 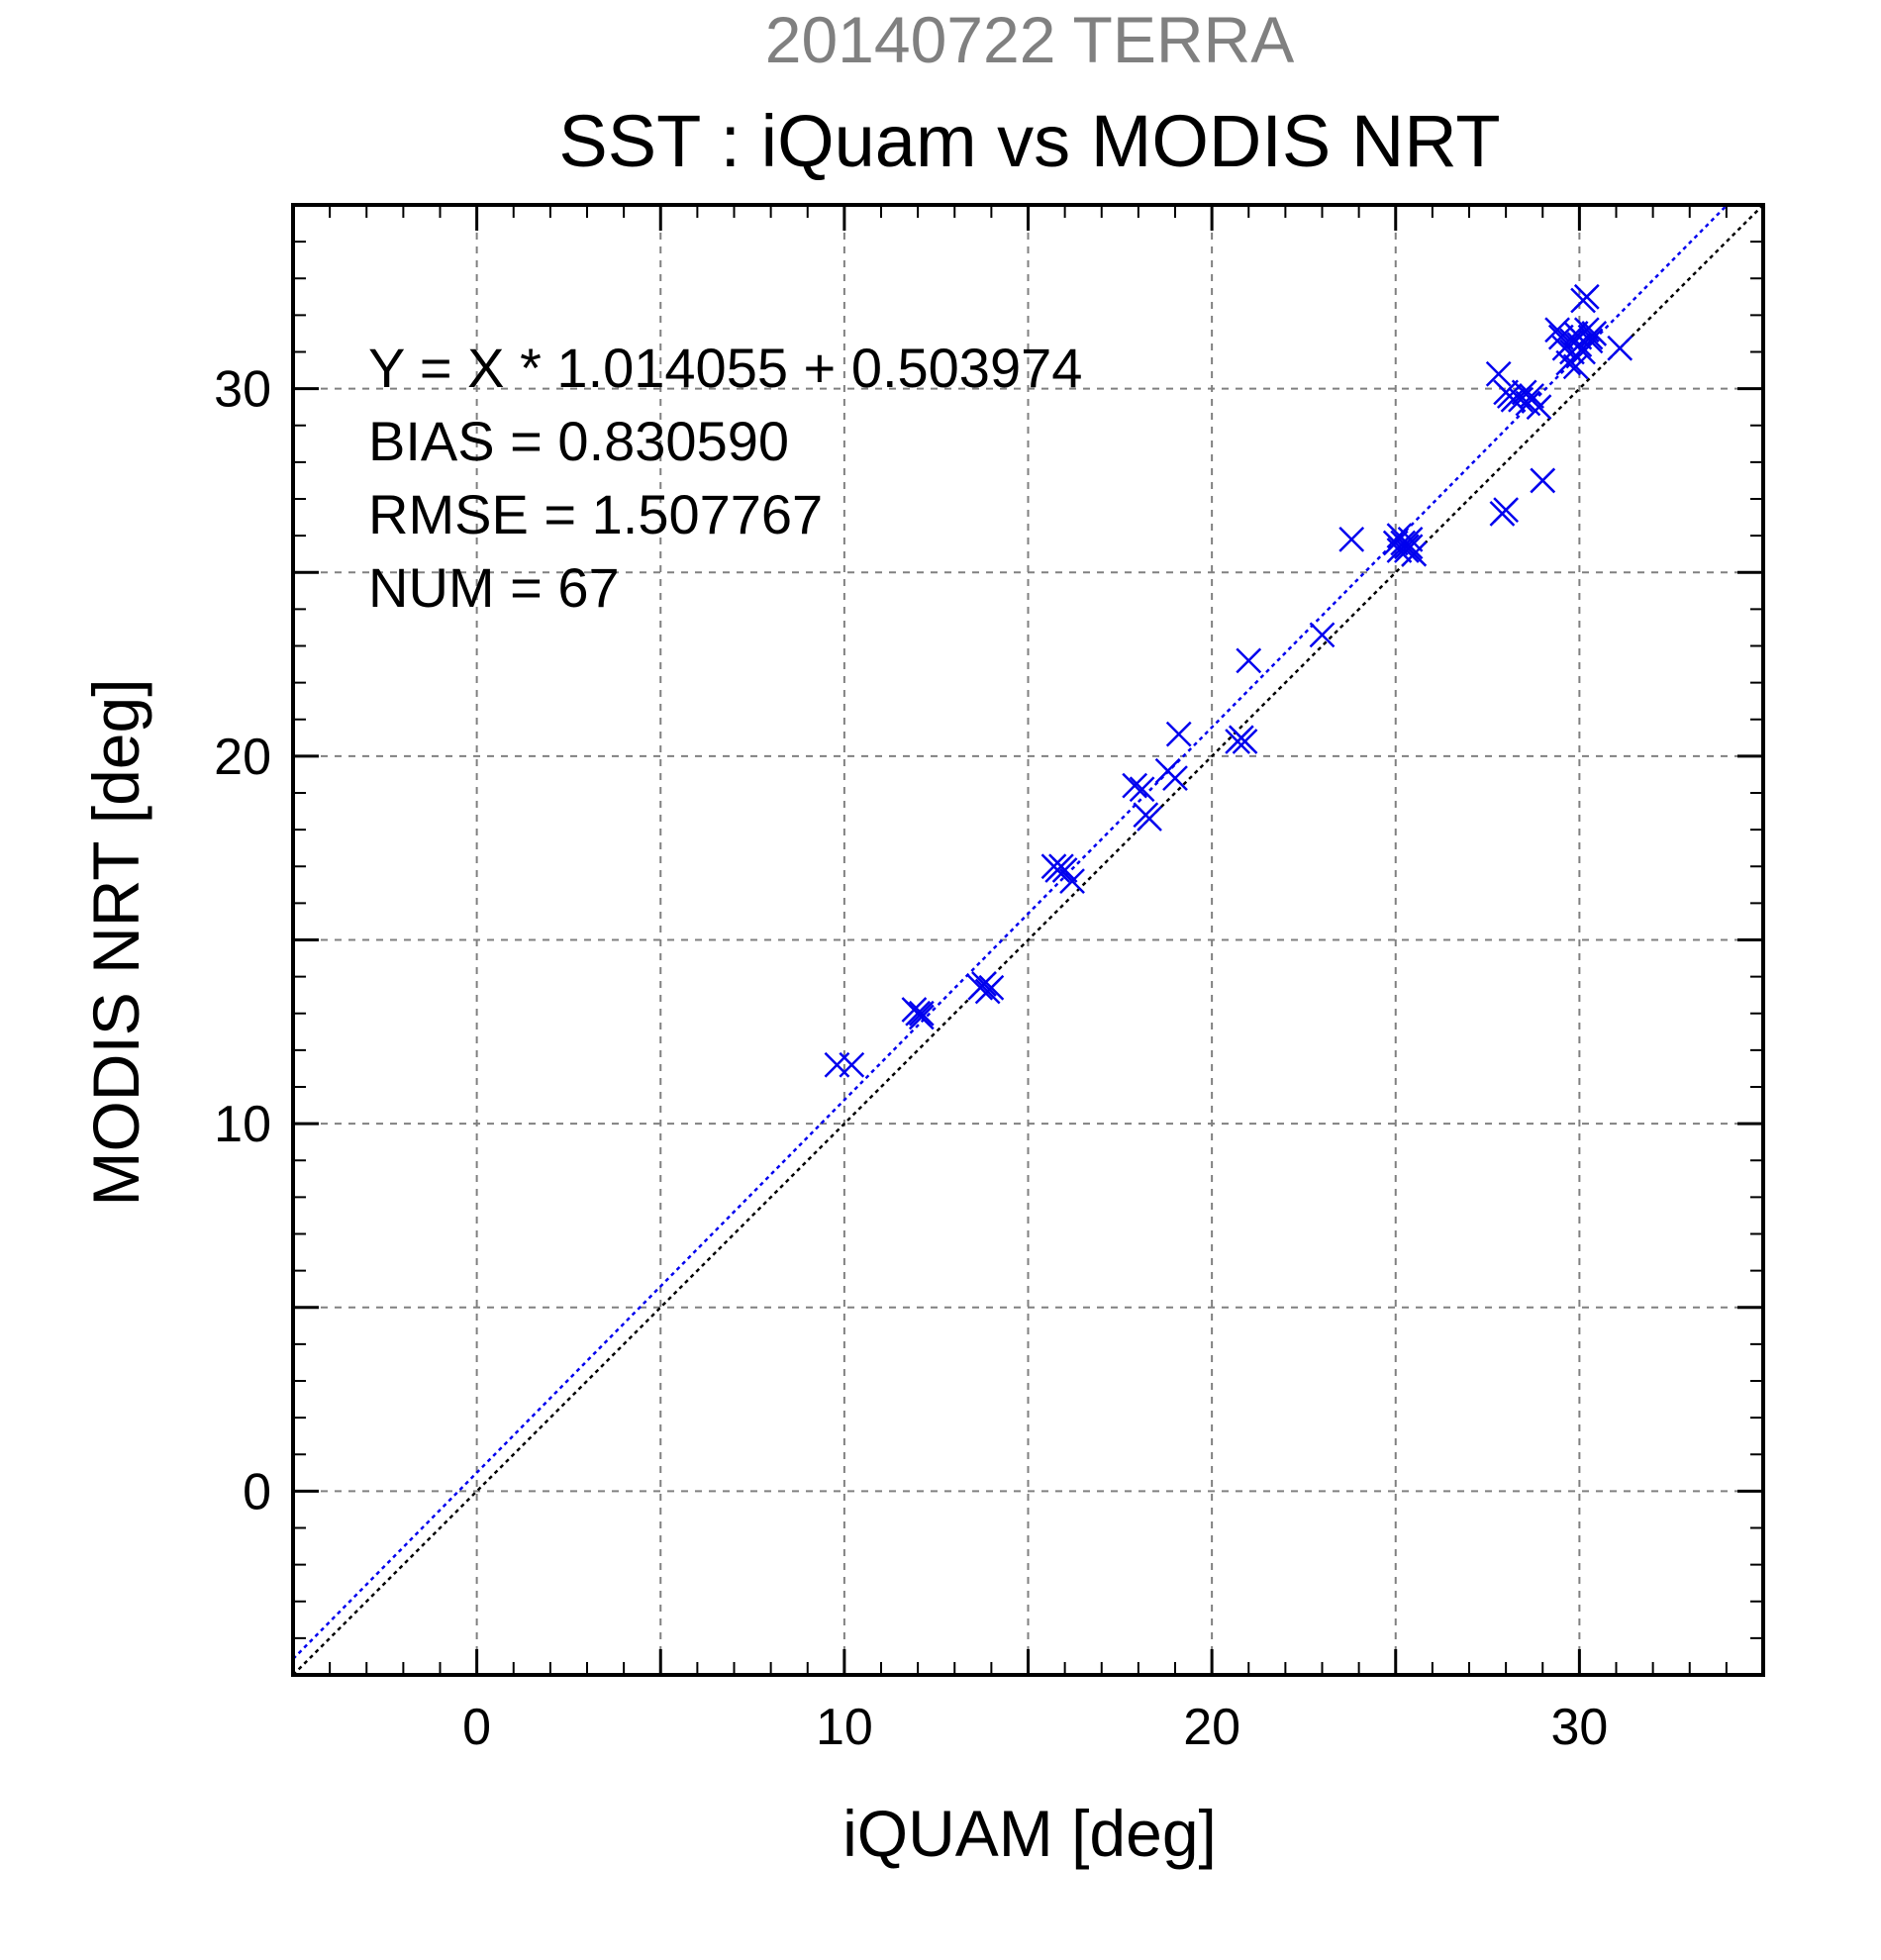 What do you see at coordinates (243, 757) in the screenshot?
I see `y-tick-label: 20` at bounding box center [243, 757].